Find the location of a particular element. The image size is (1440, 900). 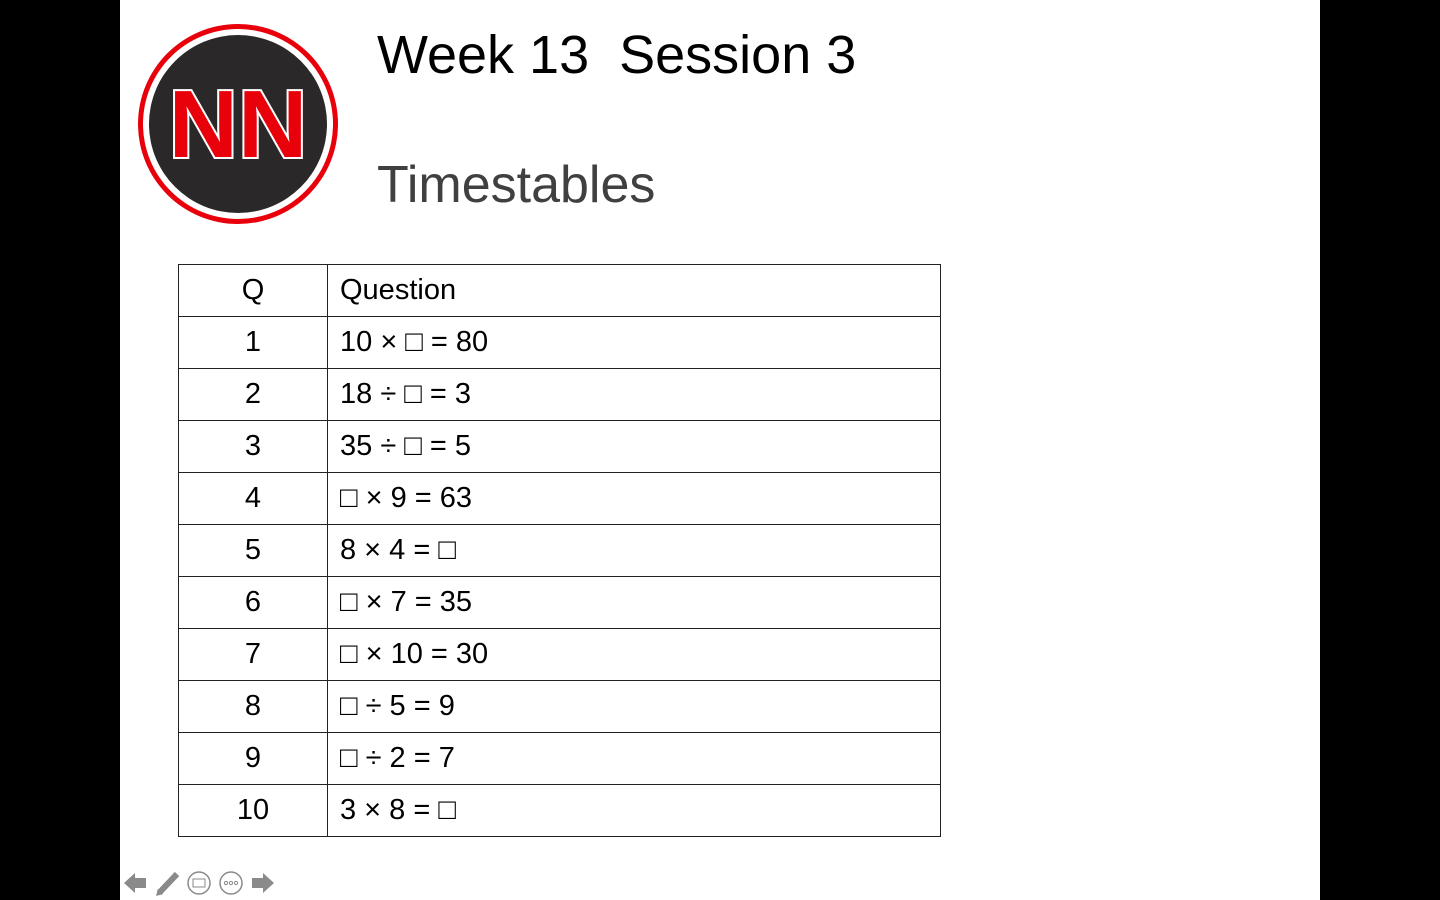

question-number: 8 is located at coordinates (253, 706).